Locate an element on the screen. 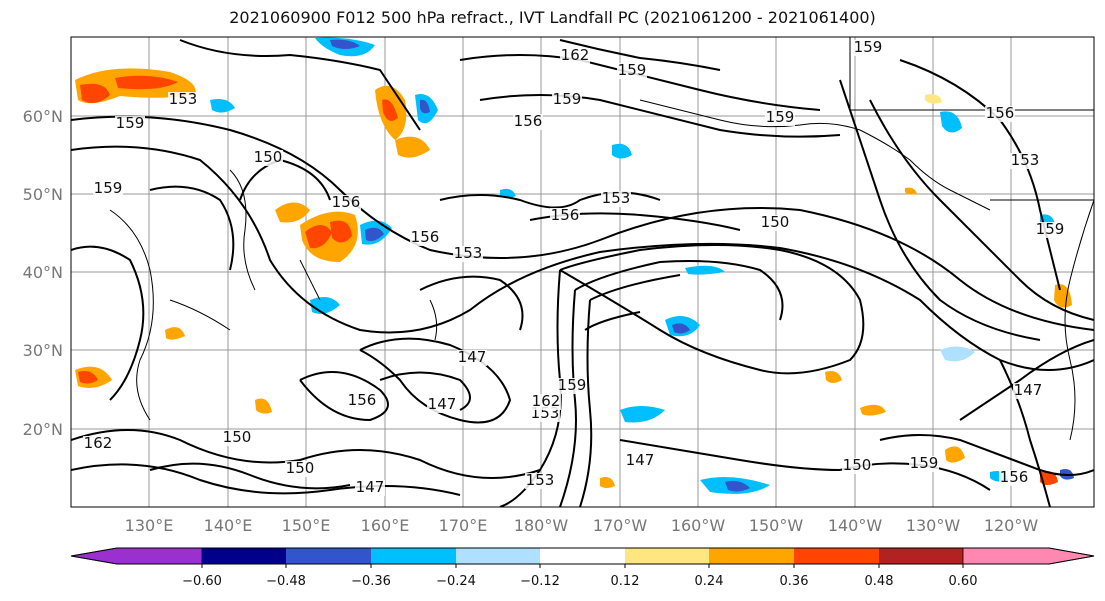 The image size is (1105, 601). longitude-label: 170°W is located at coordinates (620, 525).